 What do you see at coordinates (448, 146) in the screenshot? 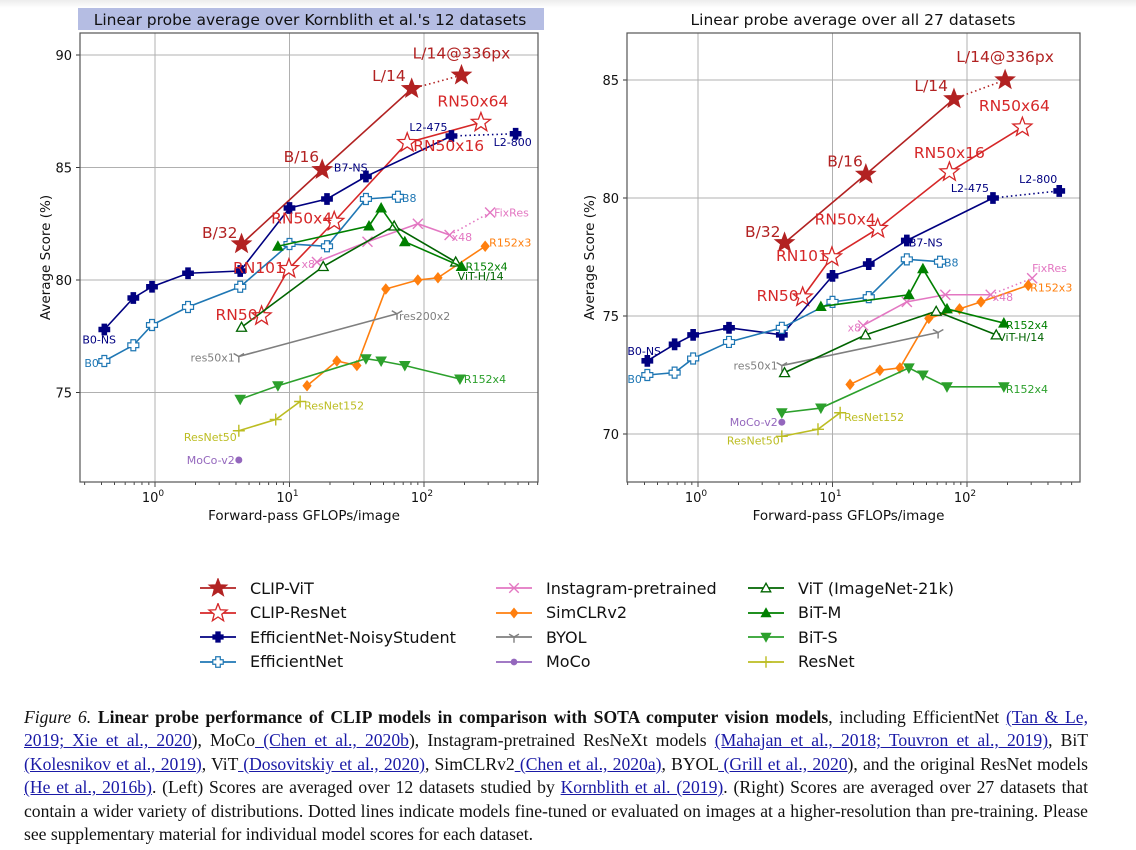
I see `data-label: RN50x16` at bounding box center [448, 146].